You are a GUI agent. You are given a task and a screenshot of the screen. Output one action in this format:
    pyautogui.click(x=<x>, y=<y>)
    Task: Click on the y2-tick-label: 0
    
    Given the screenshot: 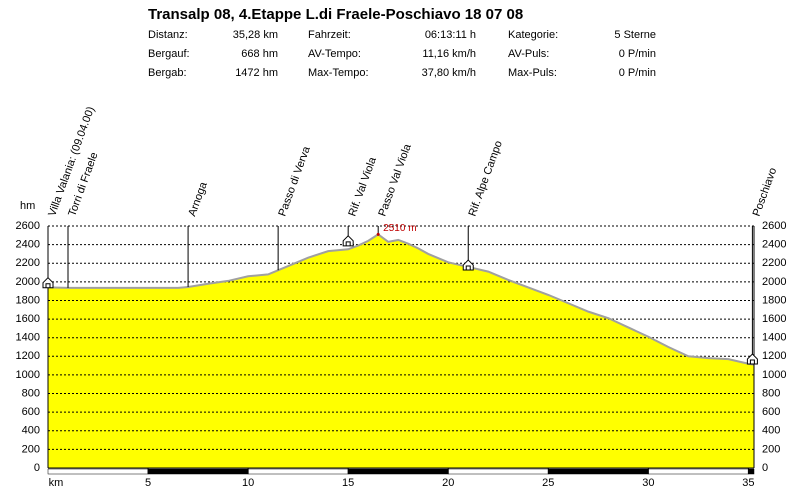 What is the action you would take?
    pyautogui.click(x=765, y=468)
    